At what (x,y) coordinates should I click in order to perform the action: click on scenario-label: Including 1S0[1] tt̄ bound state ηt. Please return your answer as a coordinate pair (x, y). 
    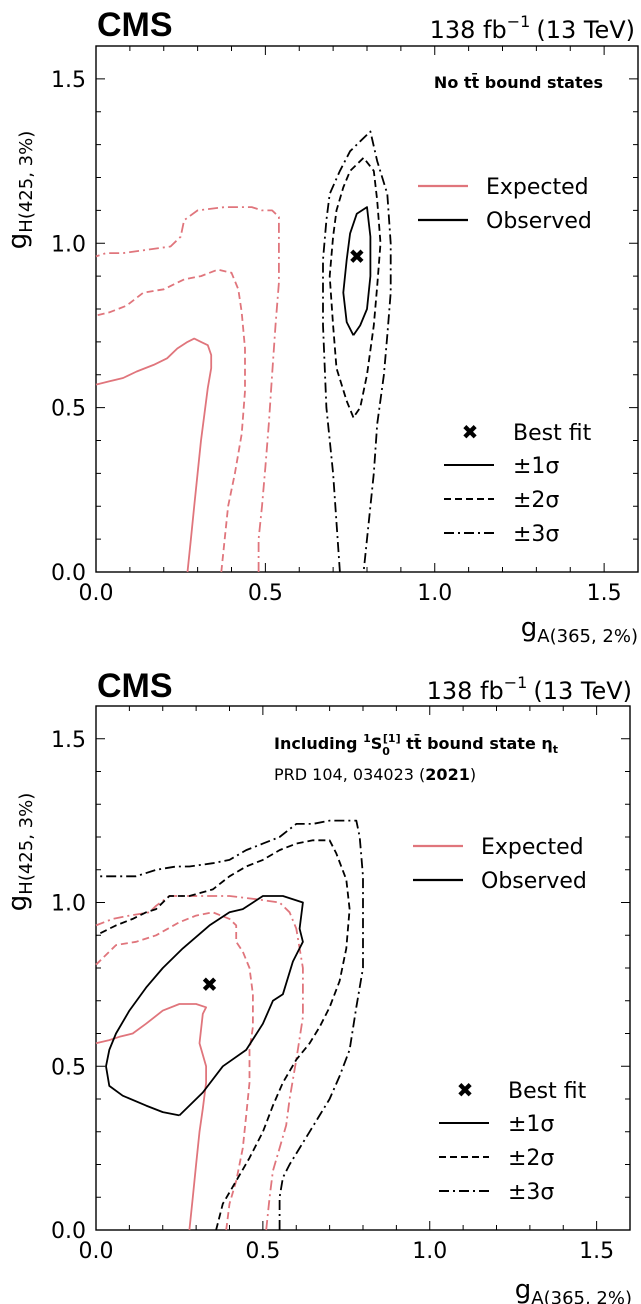
    Looking at the image, I should click on (416, 745).